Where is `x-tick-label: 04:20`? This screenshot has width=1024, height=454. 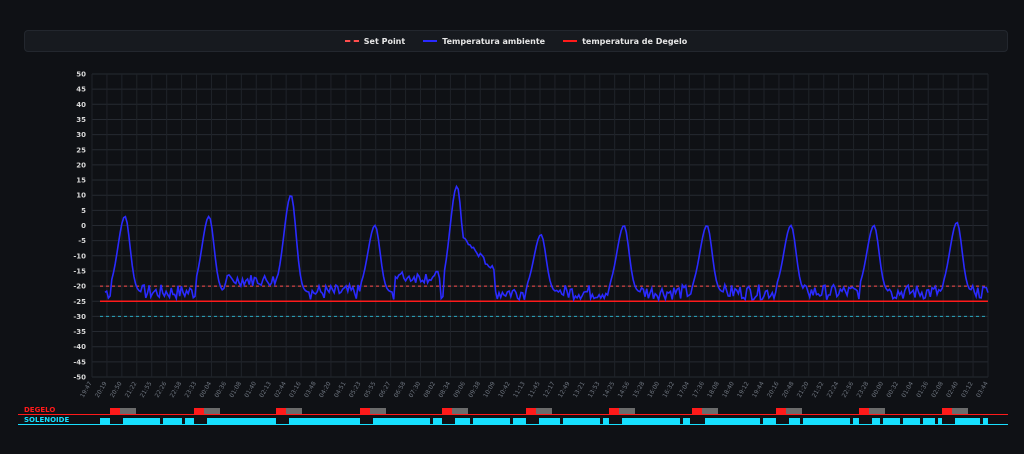 x-tick-label: 04:20 is located at coordinates (325, 389).